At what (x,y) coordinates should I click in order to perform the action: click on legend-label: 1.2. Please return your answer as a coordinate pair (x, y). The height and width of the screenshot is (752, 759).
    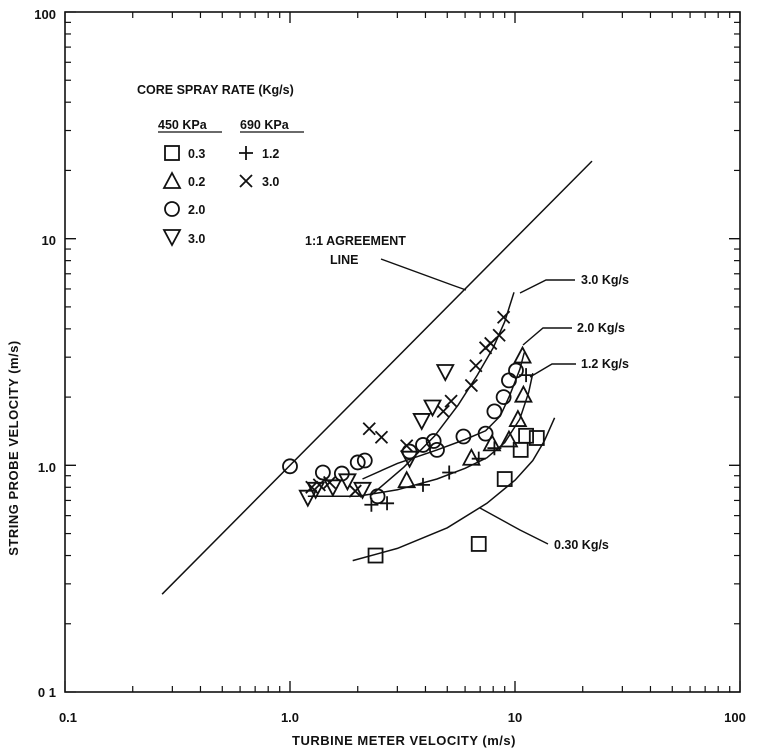
    Looking at the image, I should click on (270, 154).